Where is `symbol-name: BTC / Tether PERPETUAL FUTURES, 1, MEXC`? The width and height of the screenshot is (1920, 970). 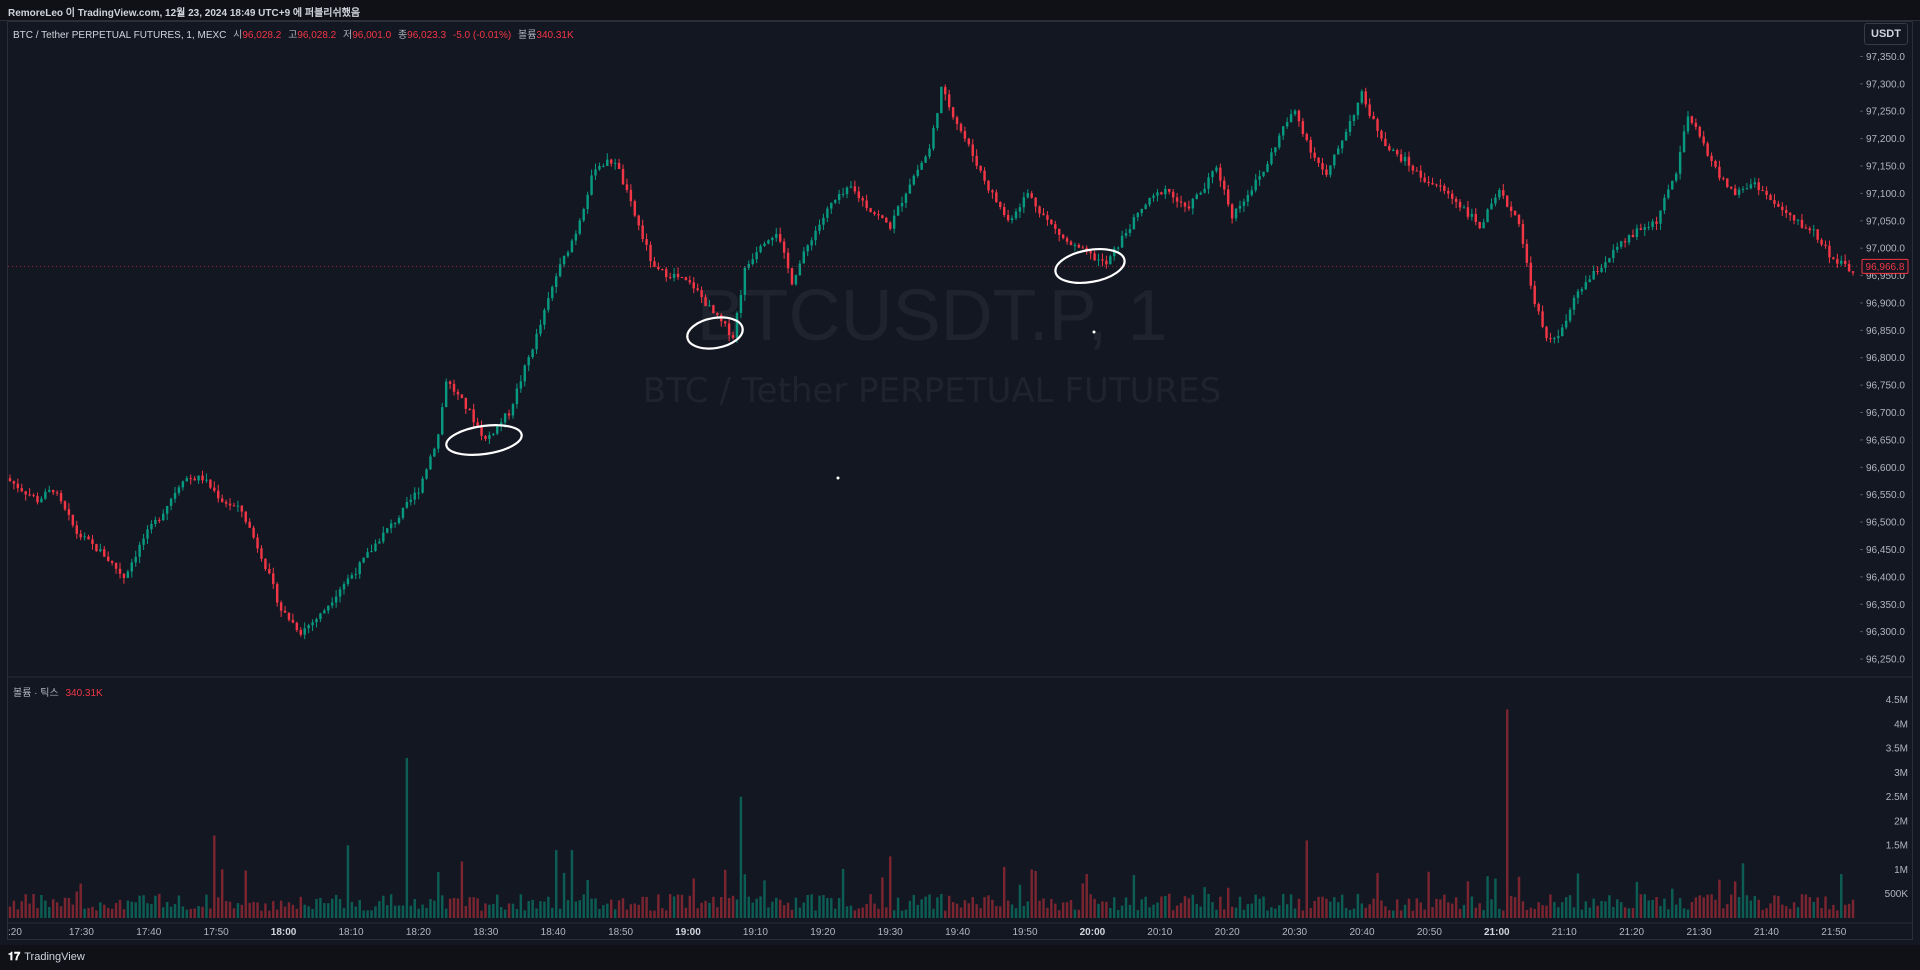
symbol-name: BTC / Tether PERPETUAL FUTURES, 1, MEXC is located at coordinates (120, 35).